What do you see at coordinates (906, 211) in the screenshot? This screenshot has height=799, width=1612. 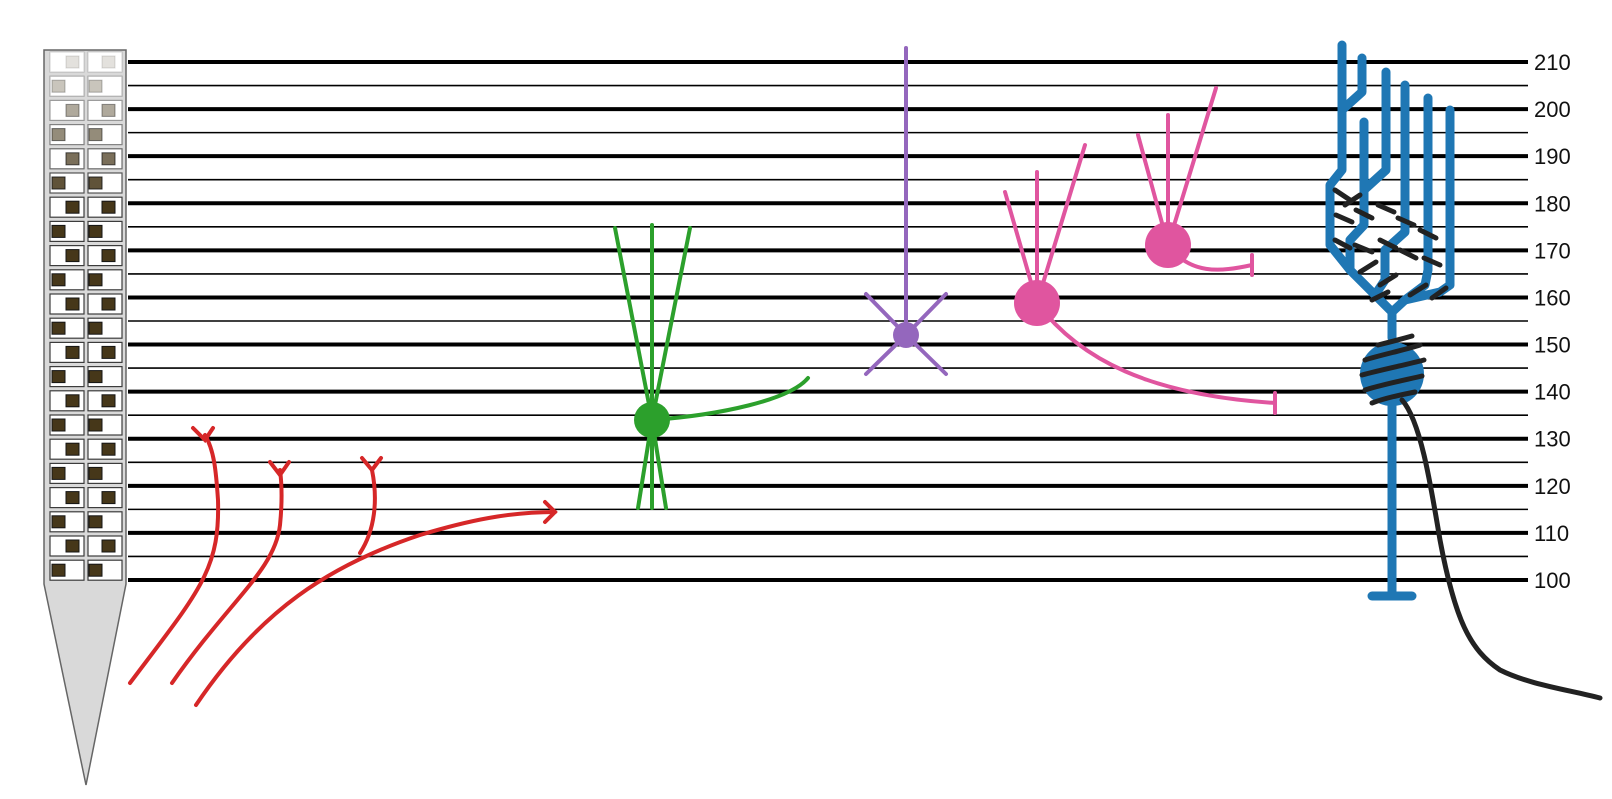 I see `purple-neuron` at bounding box center [906, 211].